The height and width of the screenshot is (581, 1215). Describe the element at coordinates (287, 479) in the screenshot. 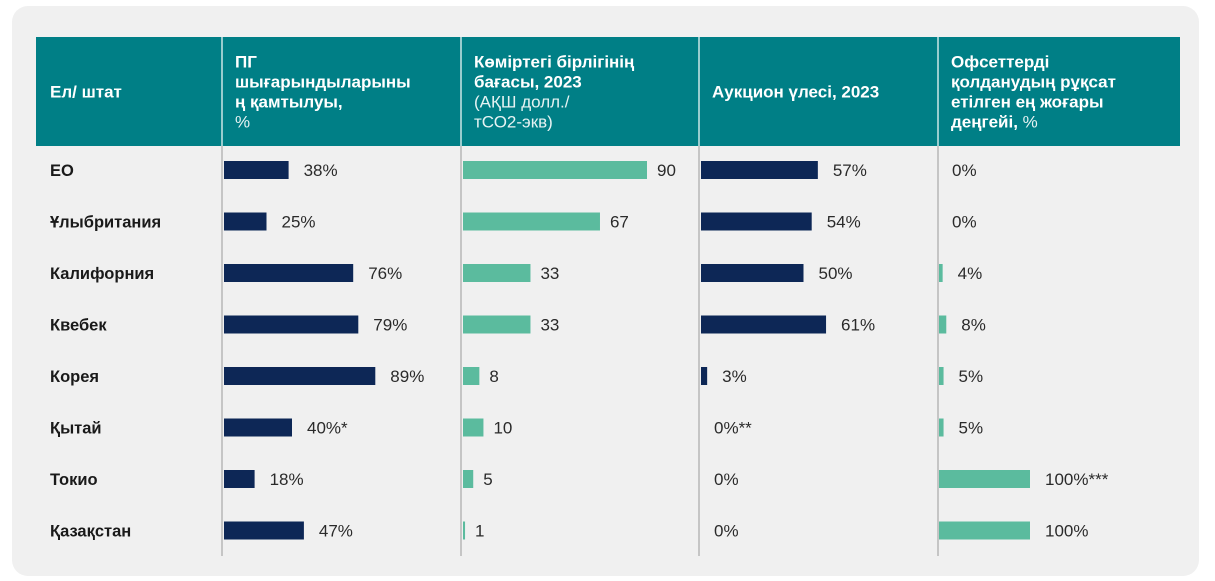

I see `value-label-coverage: 18%` at that location.